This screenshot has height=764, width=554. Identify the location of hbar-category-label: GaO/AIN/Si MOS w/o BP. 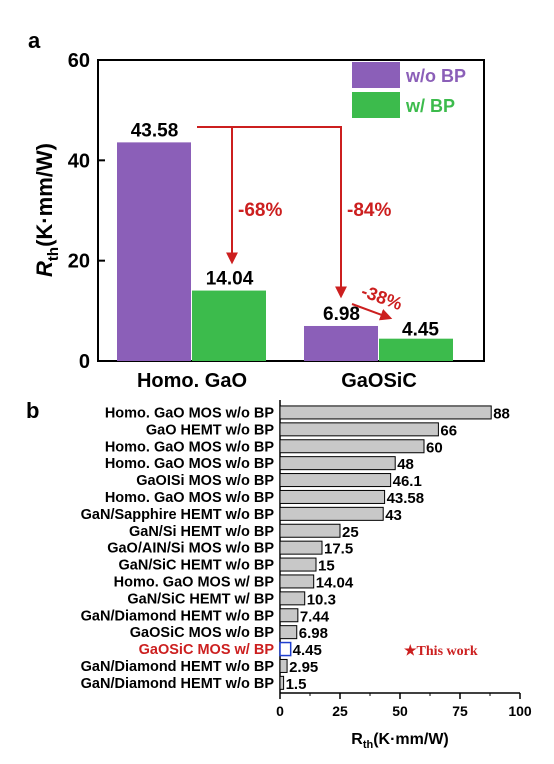
(190, 549).